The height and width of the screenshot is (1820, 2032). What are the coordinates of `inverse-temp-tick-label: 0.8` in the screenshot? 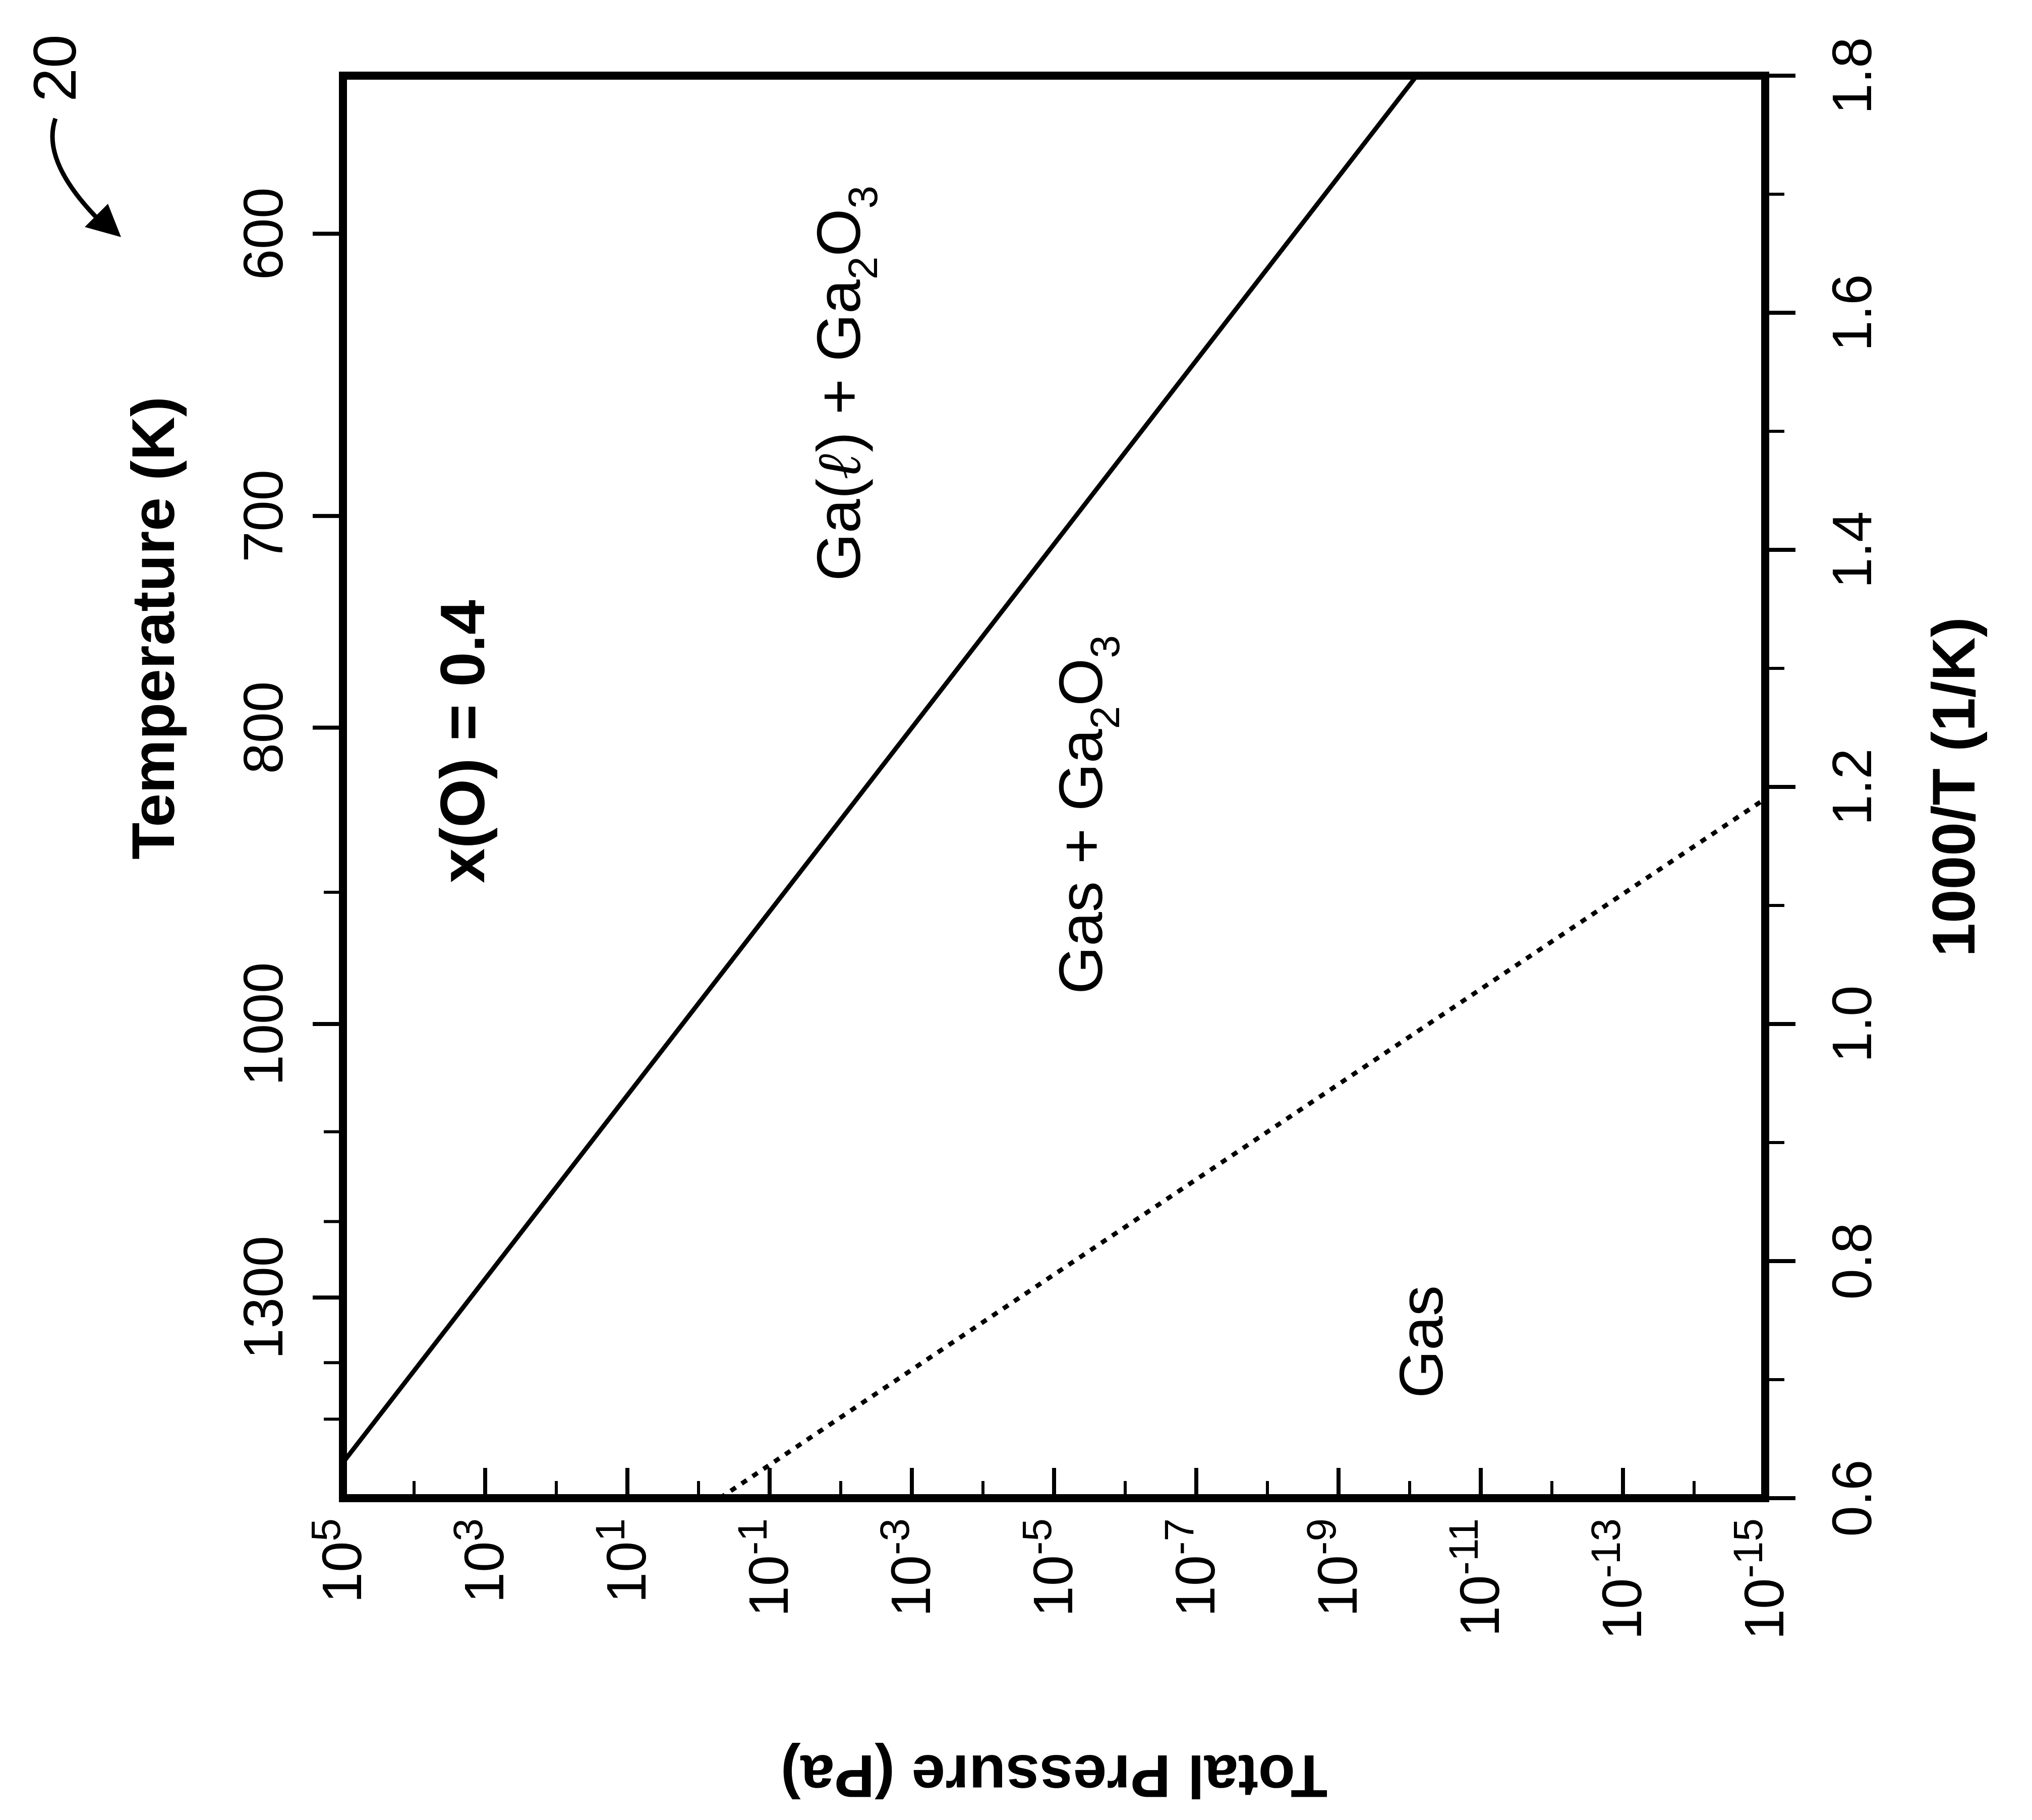 It's located at (1852, 1261).